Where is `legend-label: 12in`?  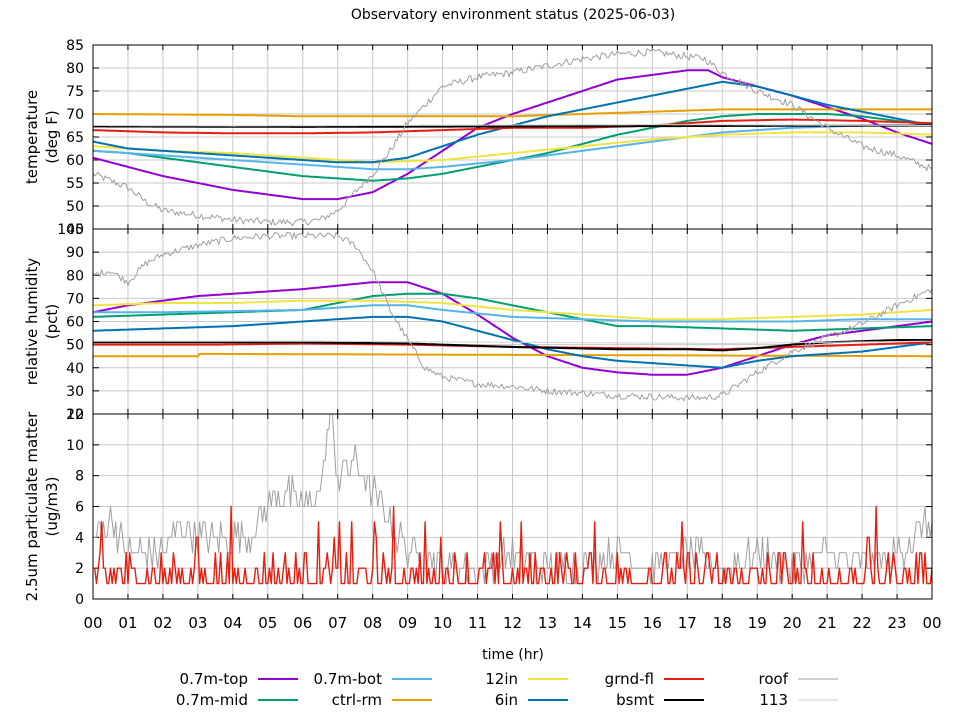
legend-label: 12in is located at coordinates (501, 679).